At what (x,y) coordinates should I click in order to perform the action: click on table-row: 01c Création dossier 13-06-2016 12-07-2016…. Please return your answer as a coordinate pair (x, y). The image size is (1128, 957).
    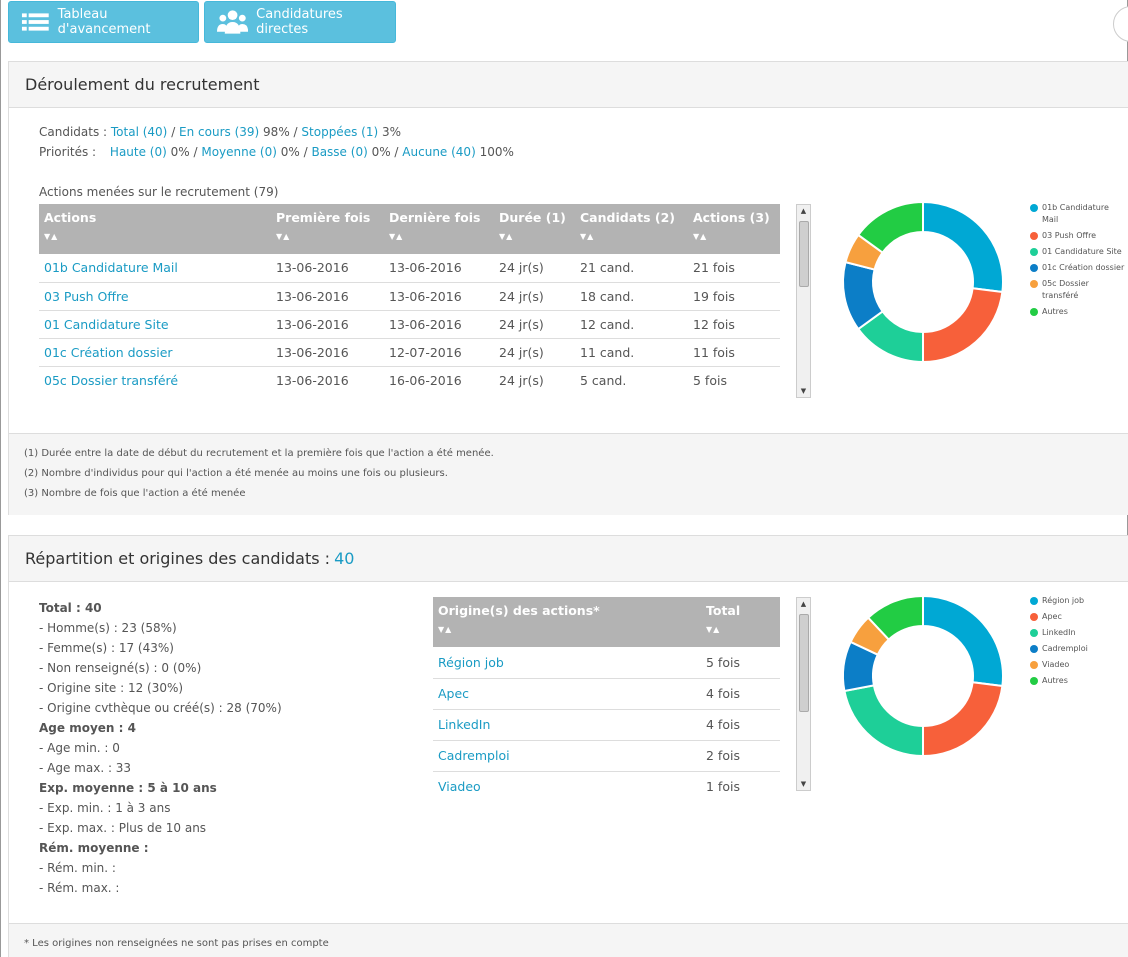
    Looking at the image, I should click on (409, 352).